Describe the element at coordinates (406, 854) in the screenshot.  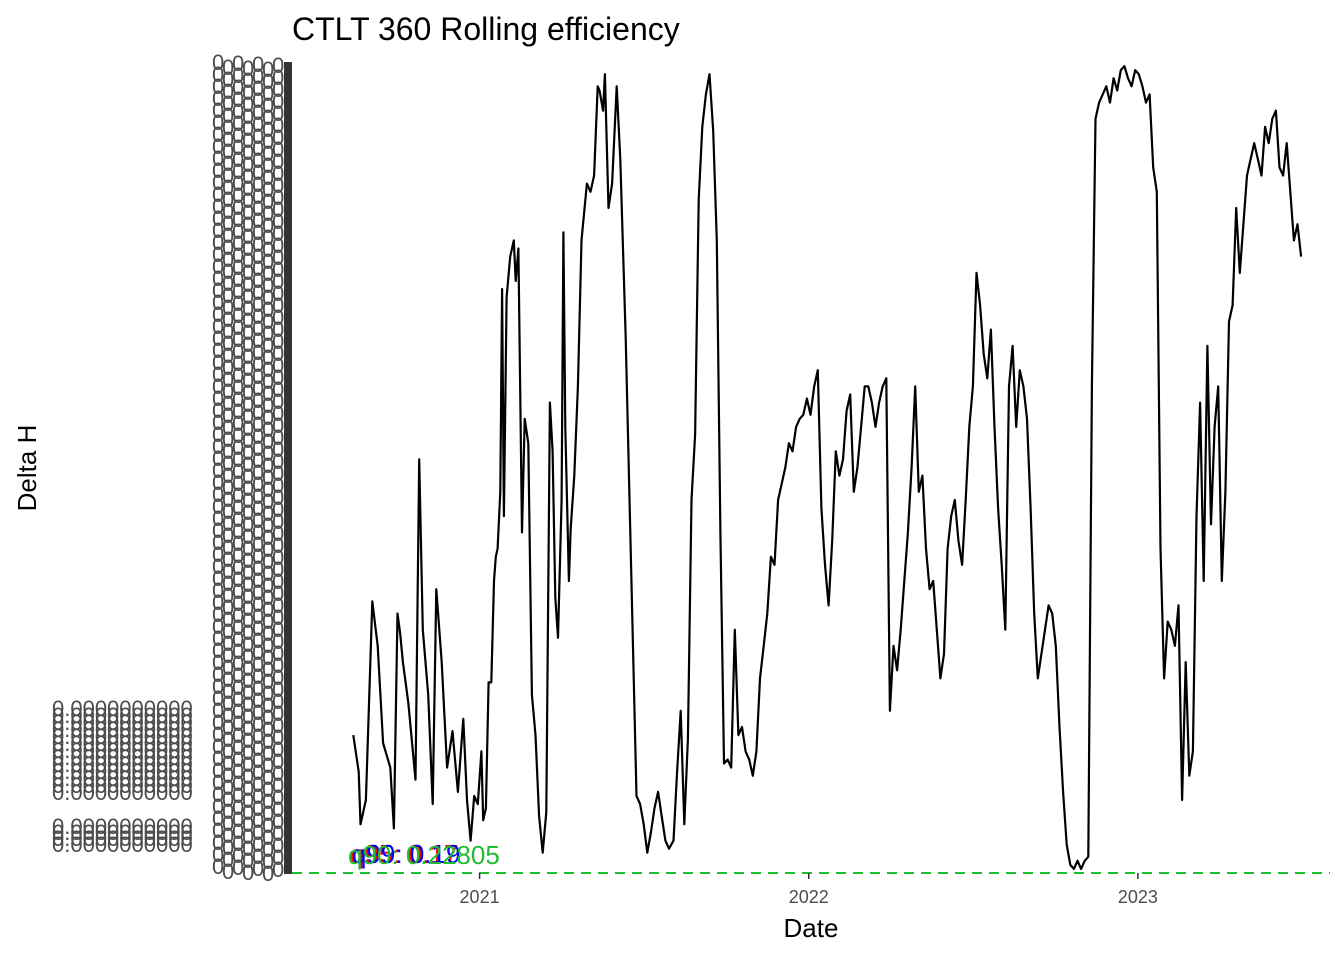
I see `quantile-label: q99: 0.19` at that location.